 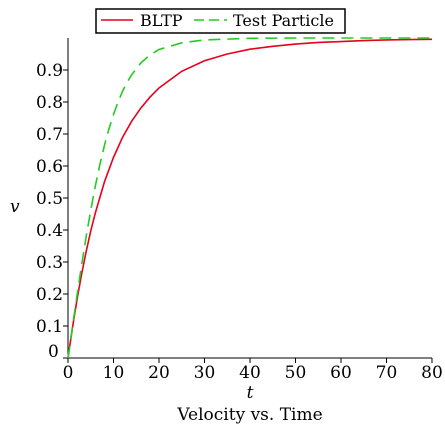 What do you see at coordinates (249, 415) in the screenshot?
I see `chart-title: Velocity vs. Time` at bounding box center [249, 415].